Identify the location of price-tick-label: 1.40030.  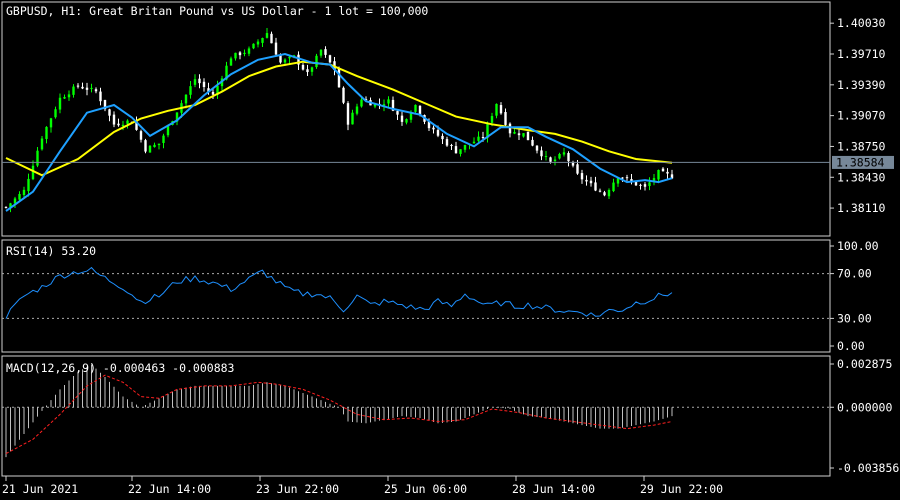
(861, 23).